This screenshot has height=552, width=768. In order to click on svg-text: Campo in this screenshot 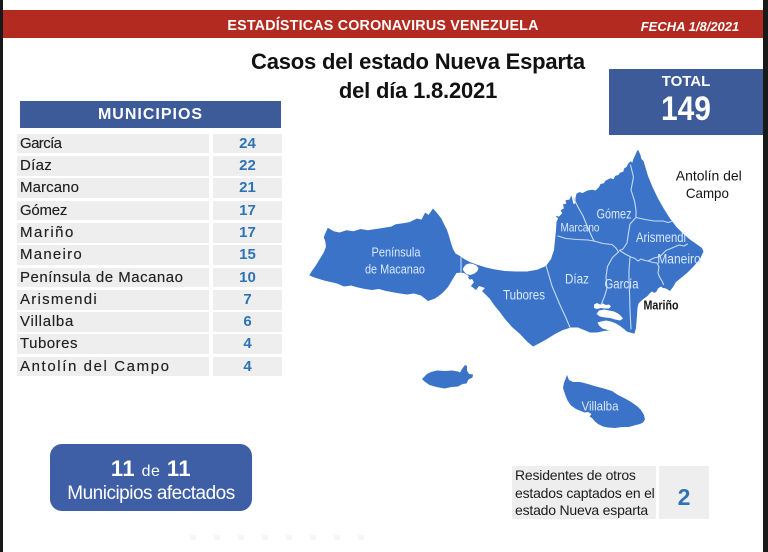, I will do `click(707, 193)`.